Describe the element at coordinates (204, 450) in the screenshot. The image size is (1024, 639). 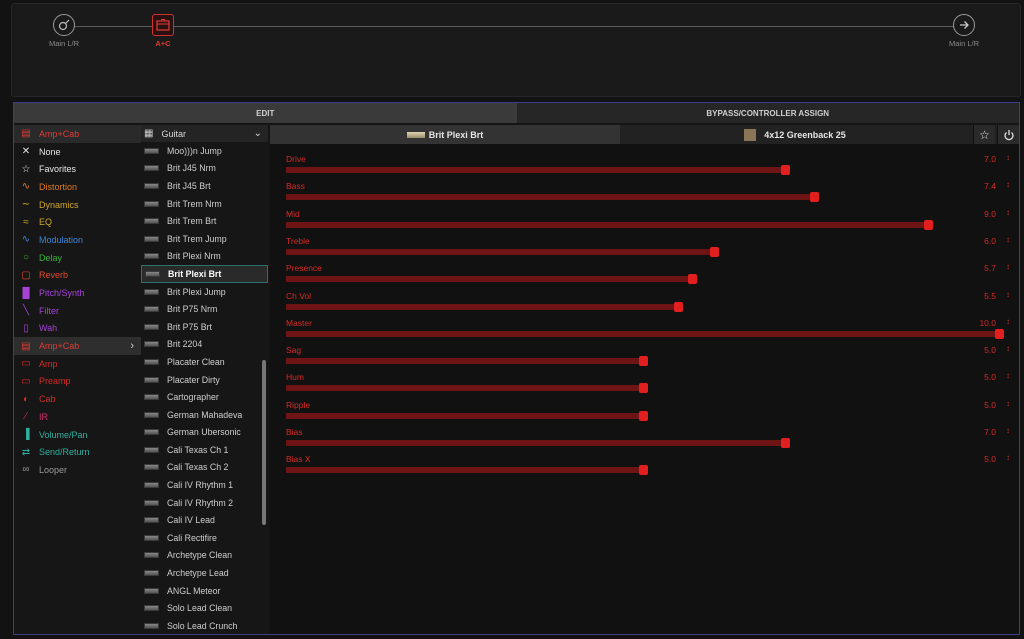
I see `model-list-item: Cali Texas Ch 1` at that location.